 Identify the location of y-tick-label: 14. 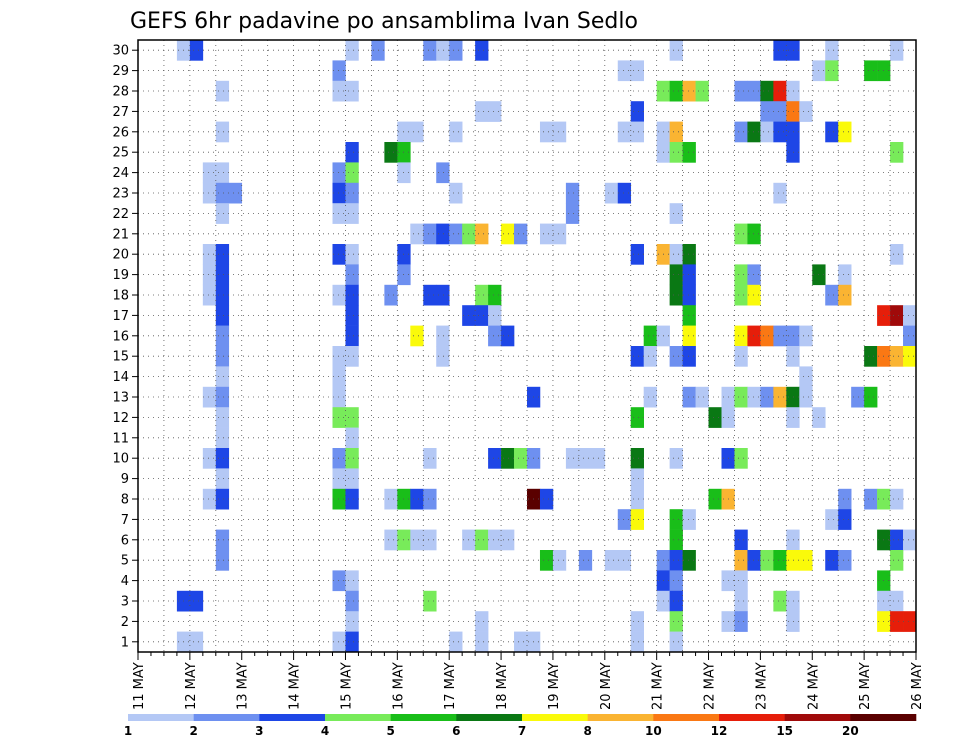
(120, 377).